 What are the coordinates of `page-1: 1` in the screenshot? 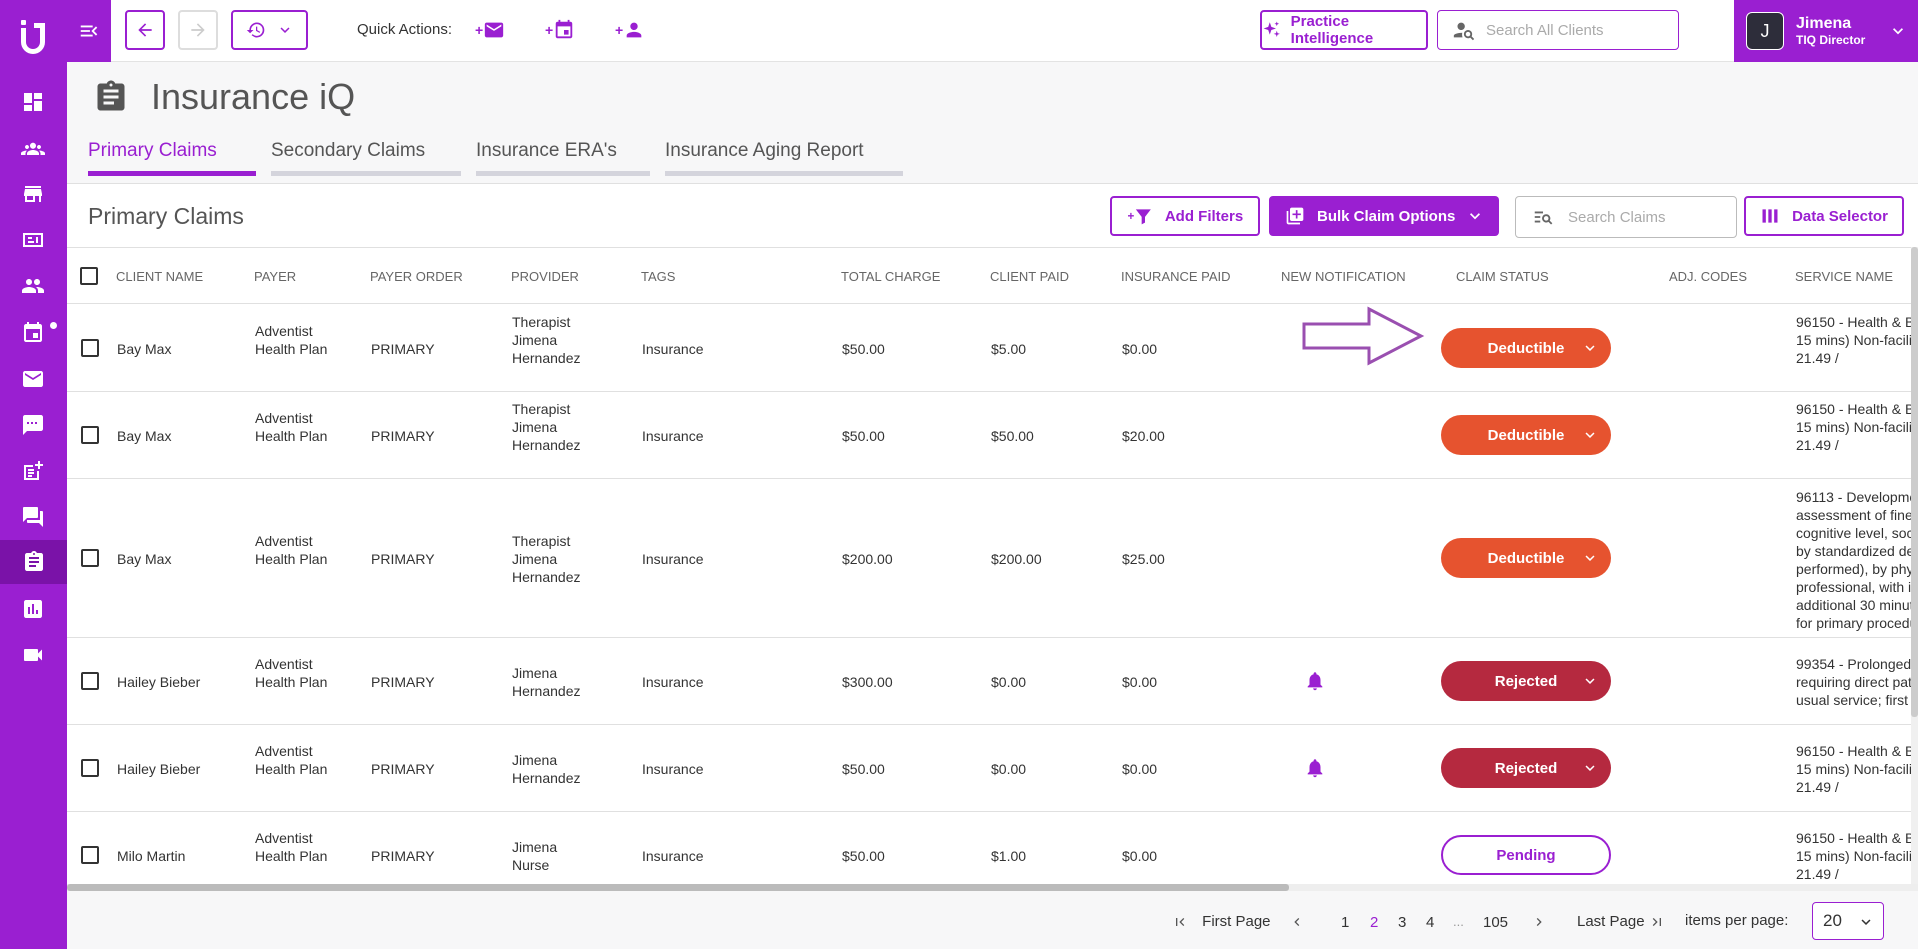 It's located at (1345, 922).